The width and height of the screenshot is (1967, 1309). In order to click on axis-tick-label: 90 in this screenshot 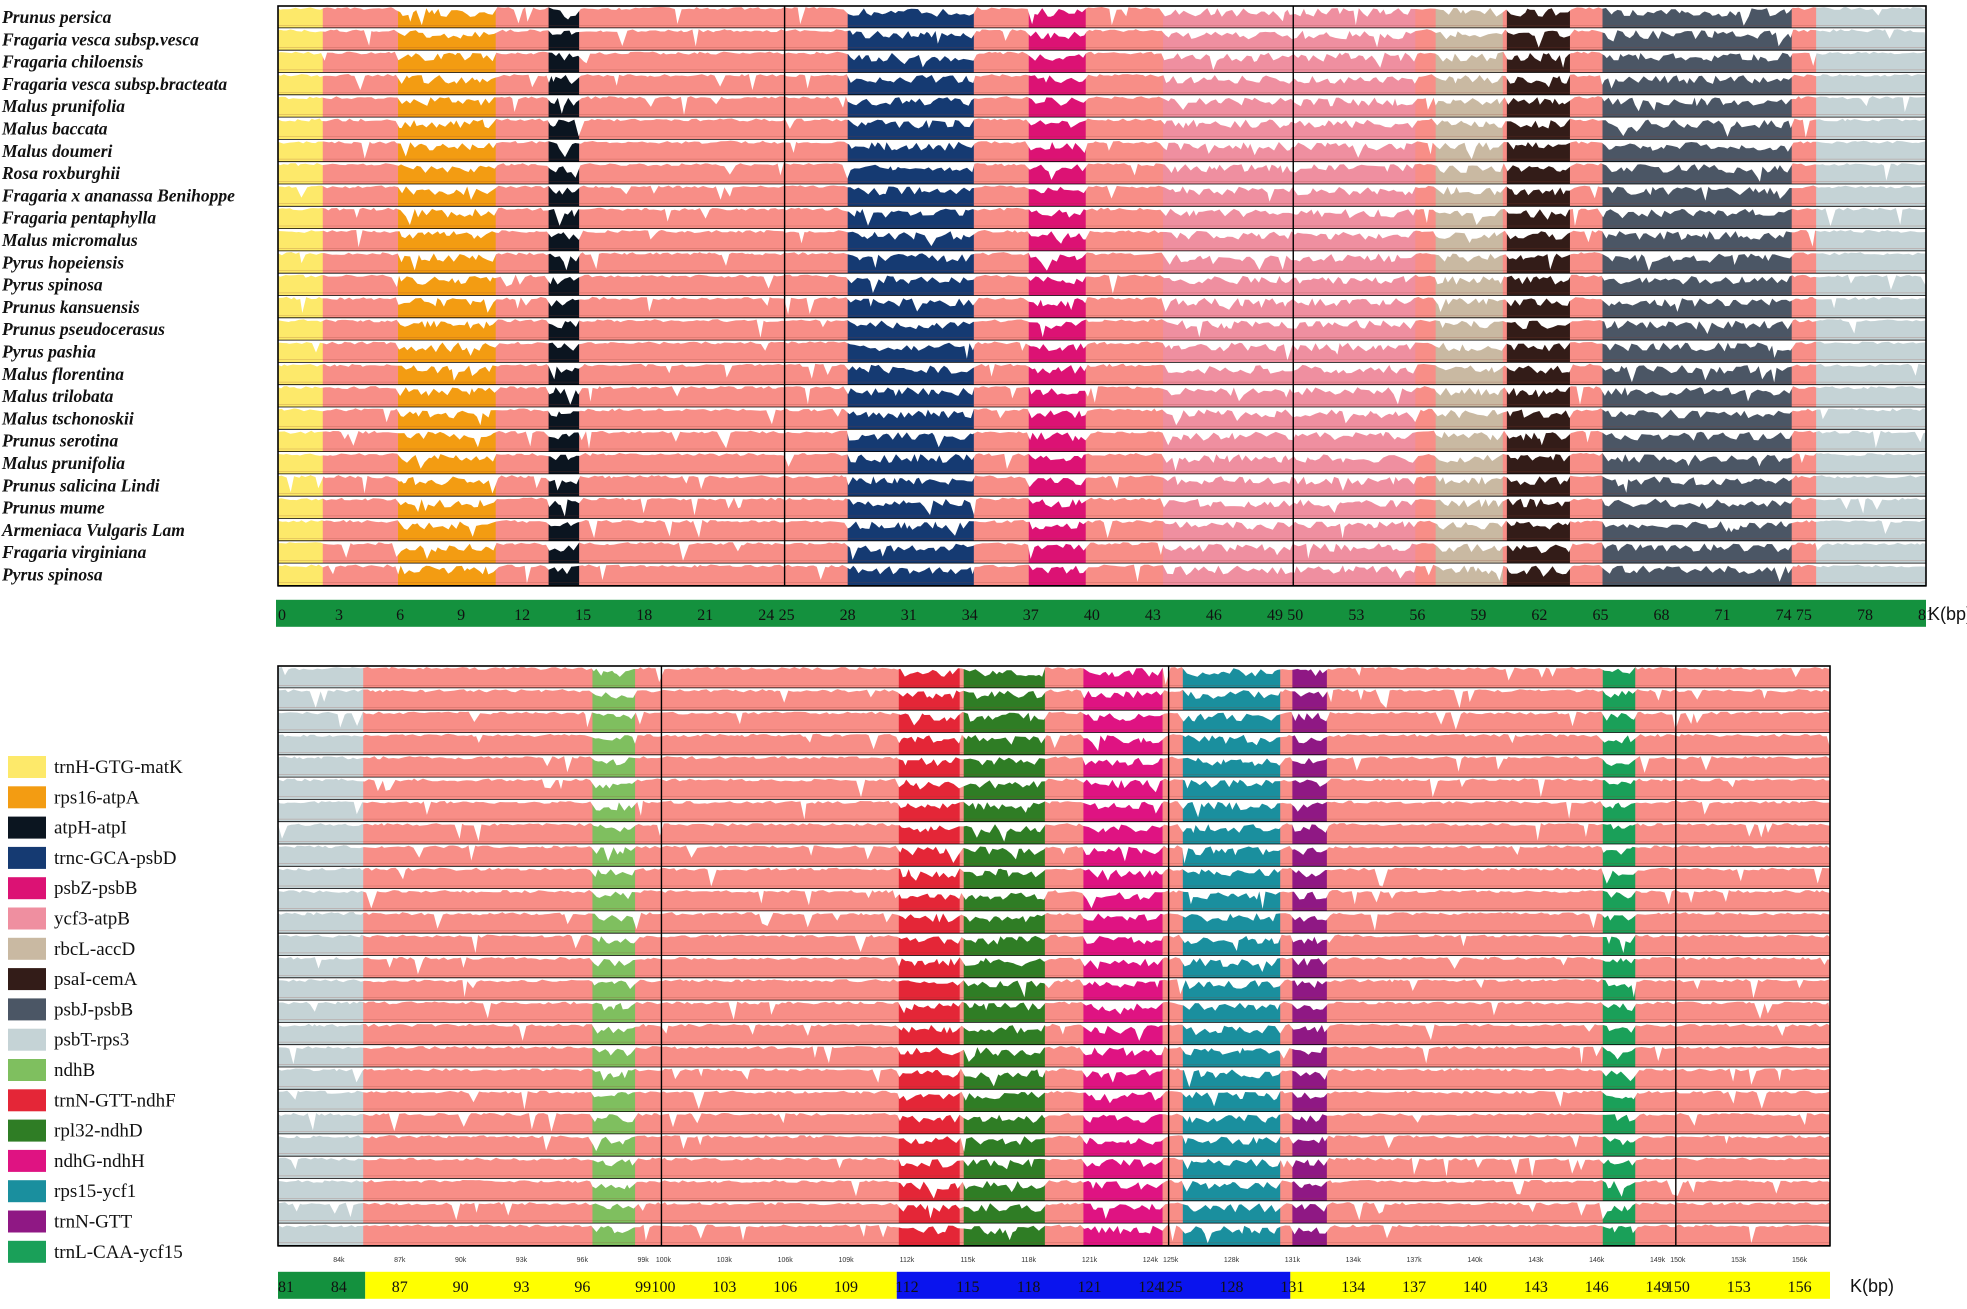, I will do `click(461, 1287)`.